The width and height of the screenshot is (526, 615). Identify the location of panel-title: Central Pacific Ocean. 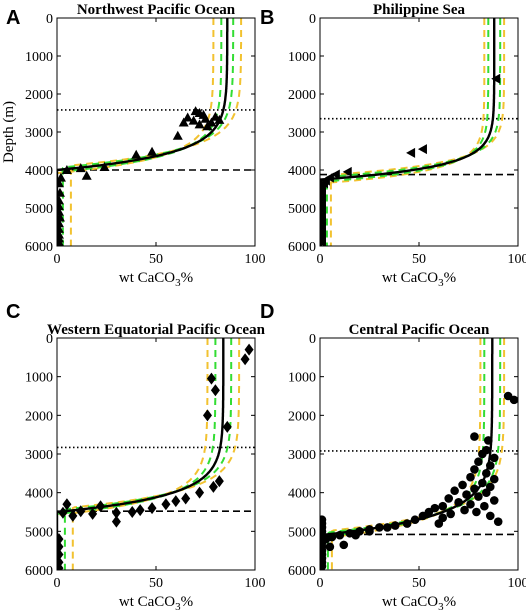
(419, 330).